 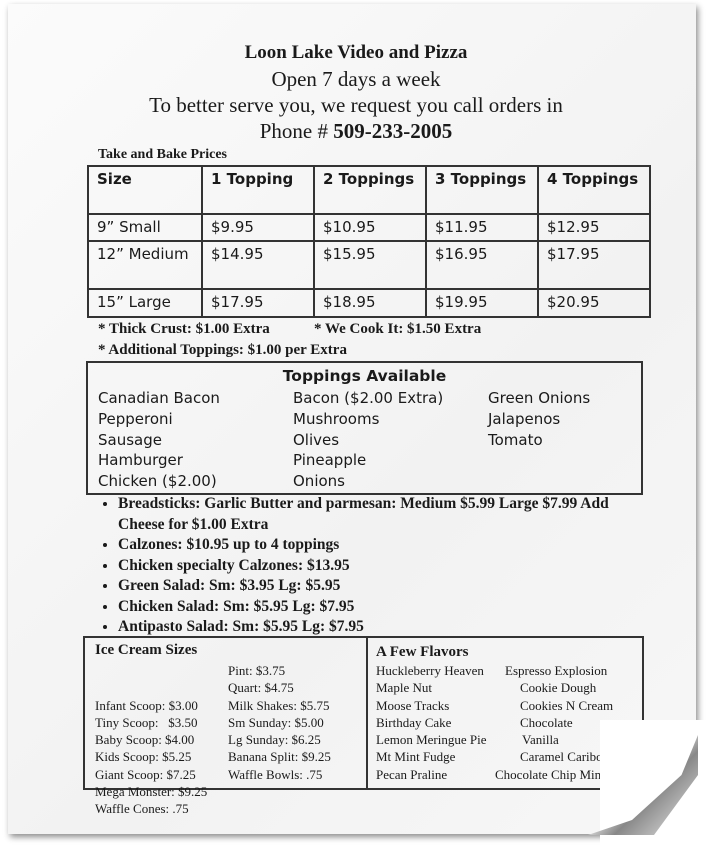 What do you see at coordinates (412, 774) in the screenshot?
I see `flavor-item: Pecan Praline` at bounding box center [412, 774].